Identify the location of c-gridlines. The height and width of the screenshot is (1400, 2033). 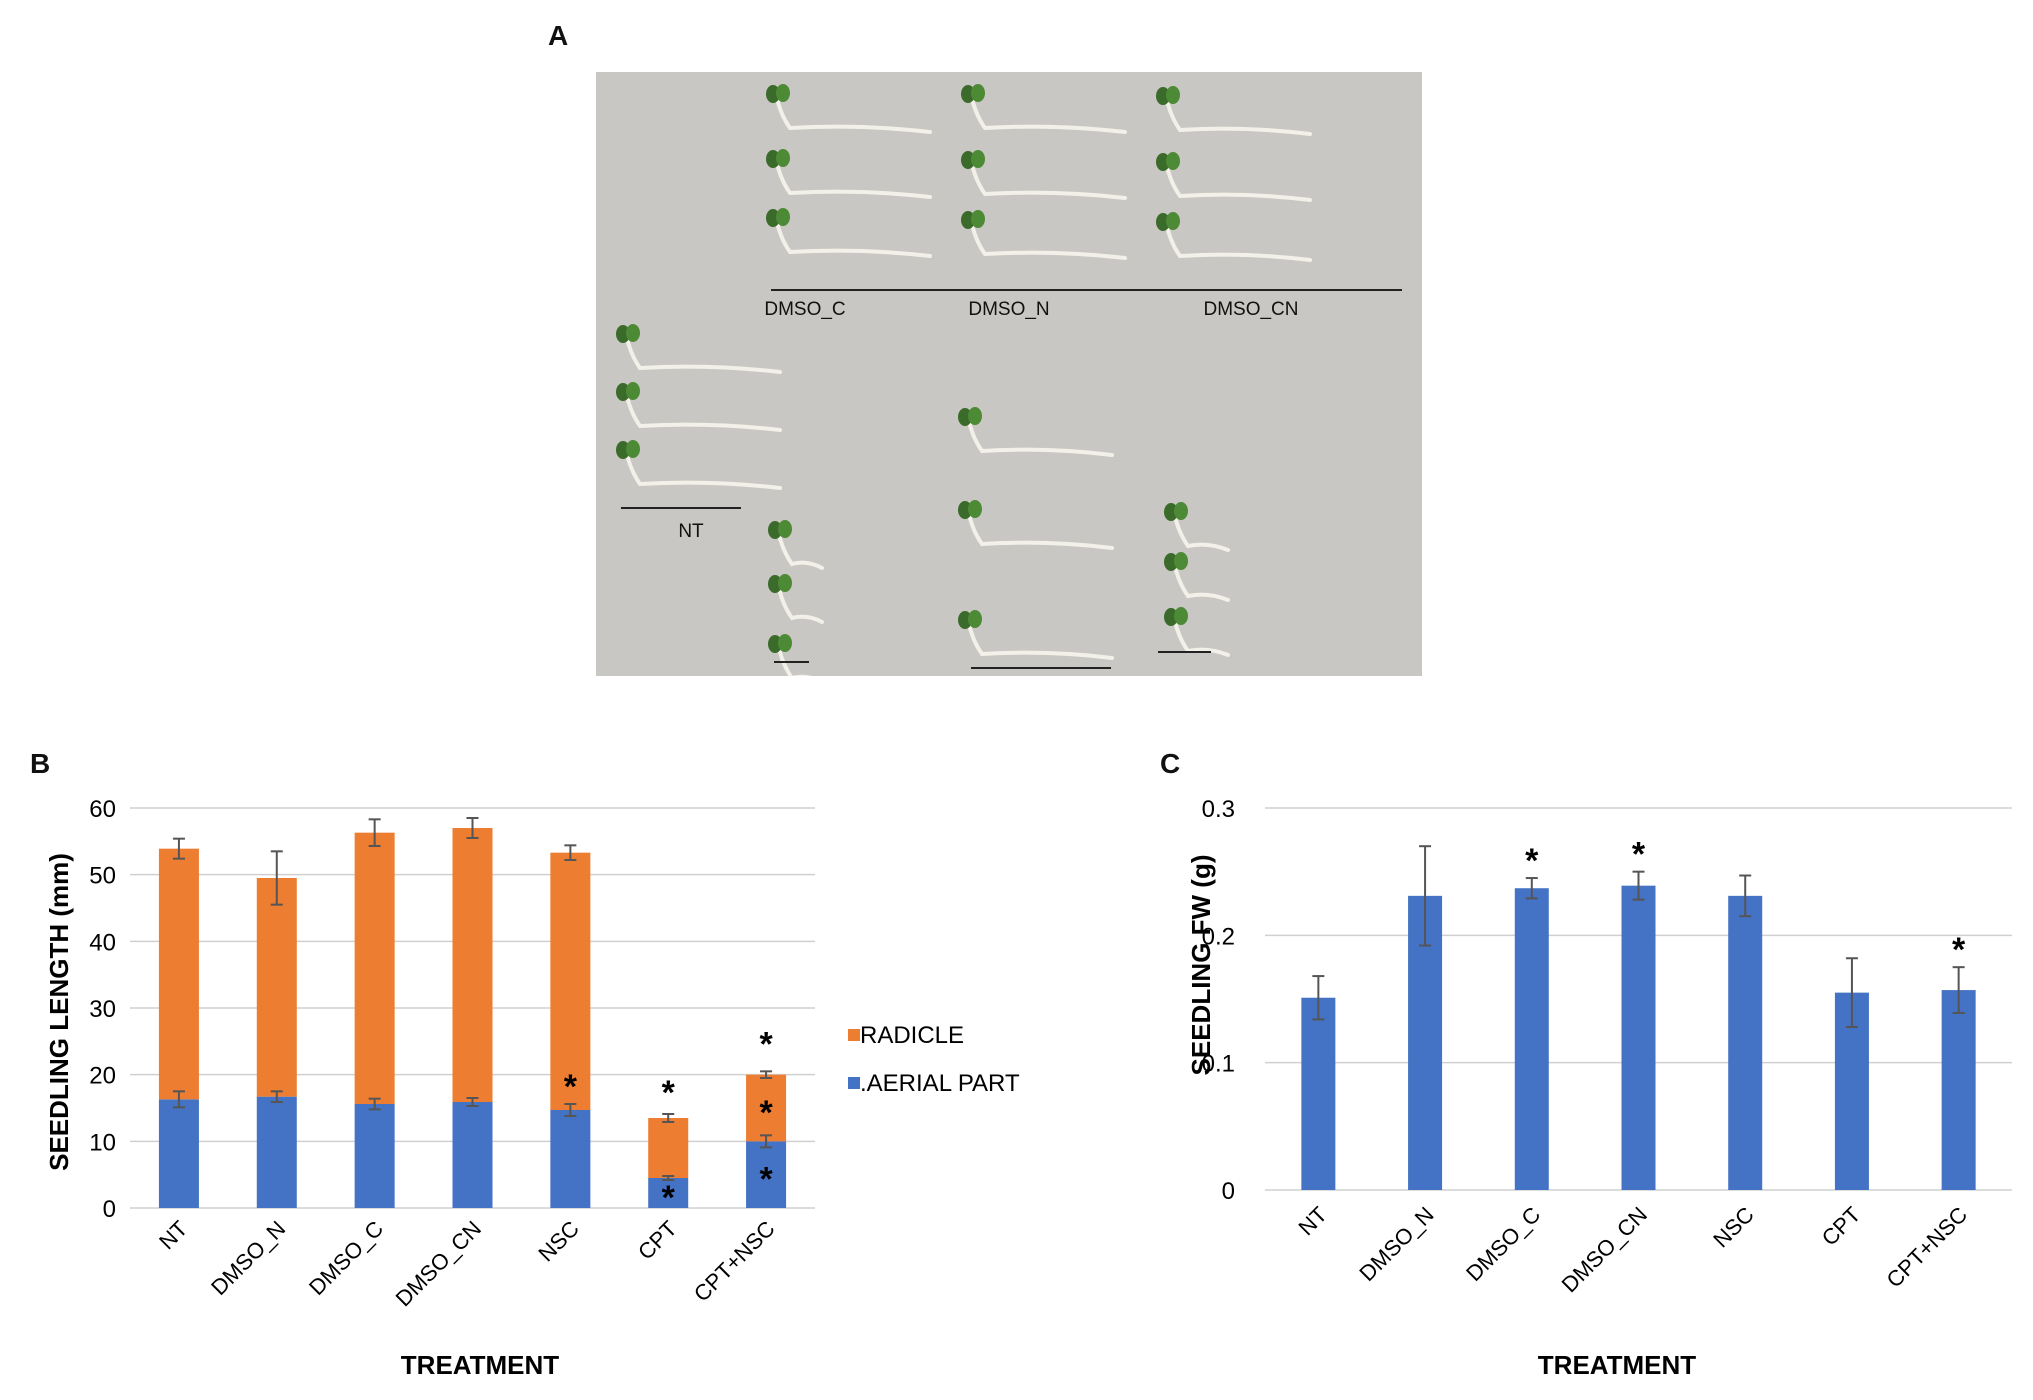
(1638, 999).